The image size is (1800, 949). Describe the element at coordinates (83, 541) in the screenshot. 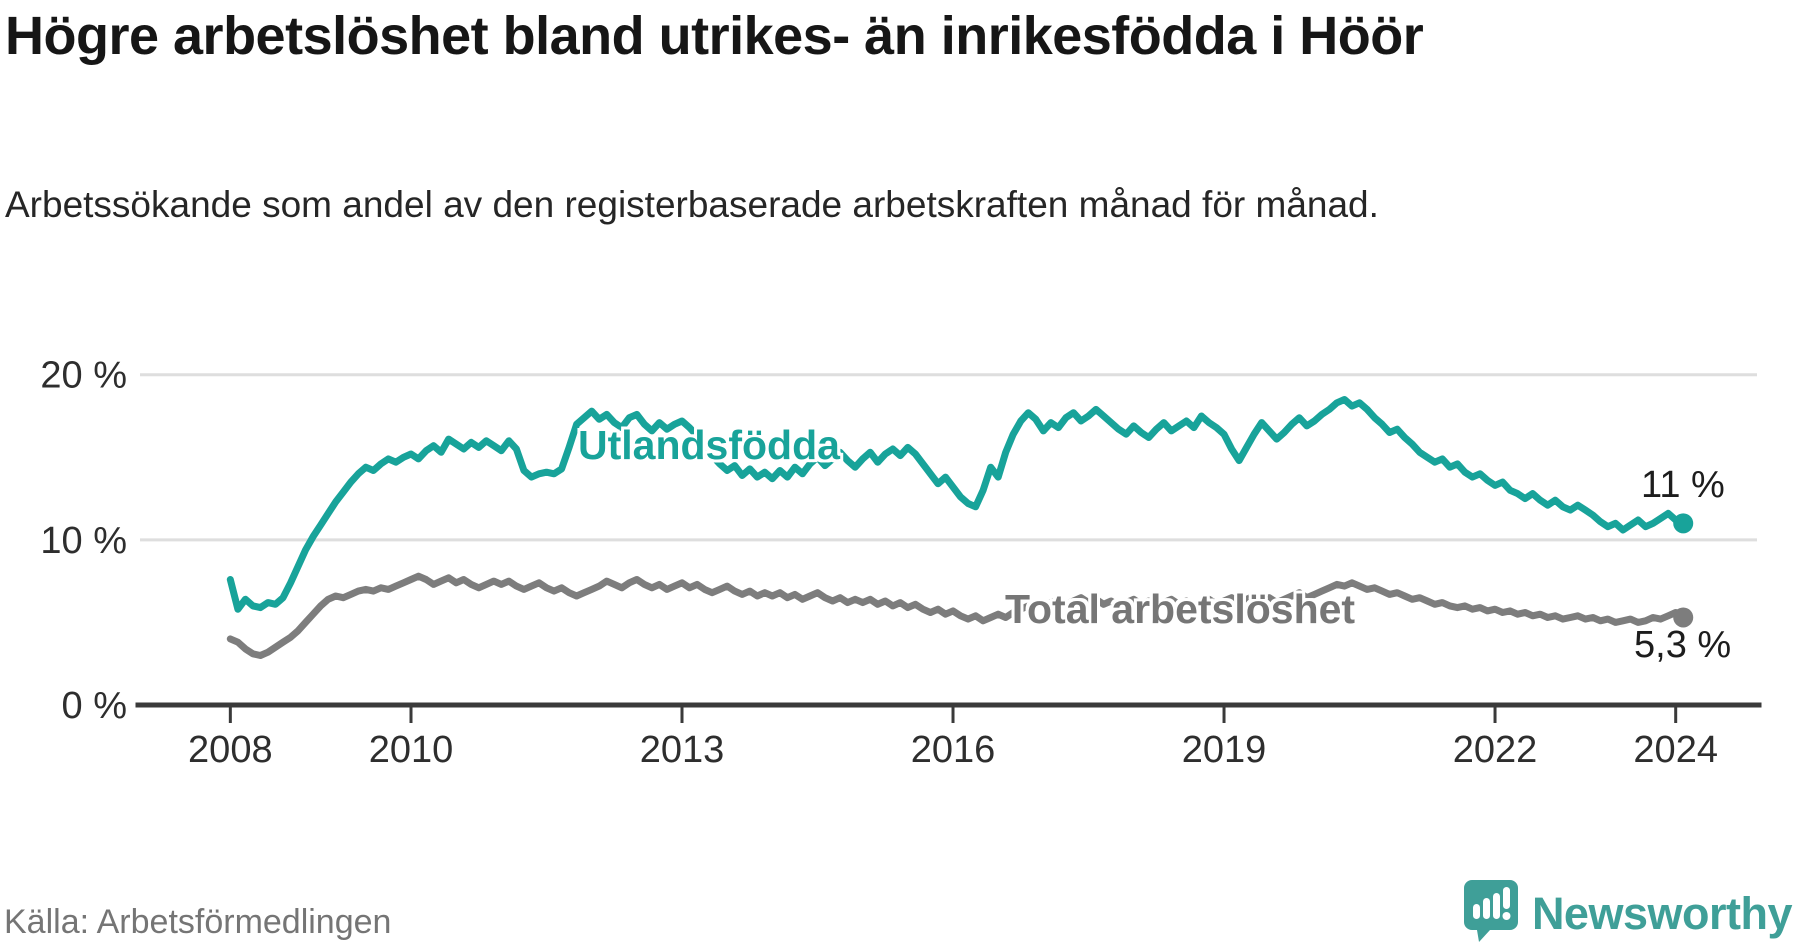

I see `svg-text: 10 %` at that location.